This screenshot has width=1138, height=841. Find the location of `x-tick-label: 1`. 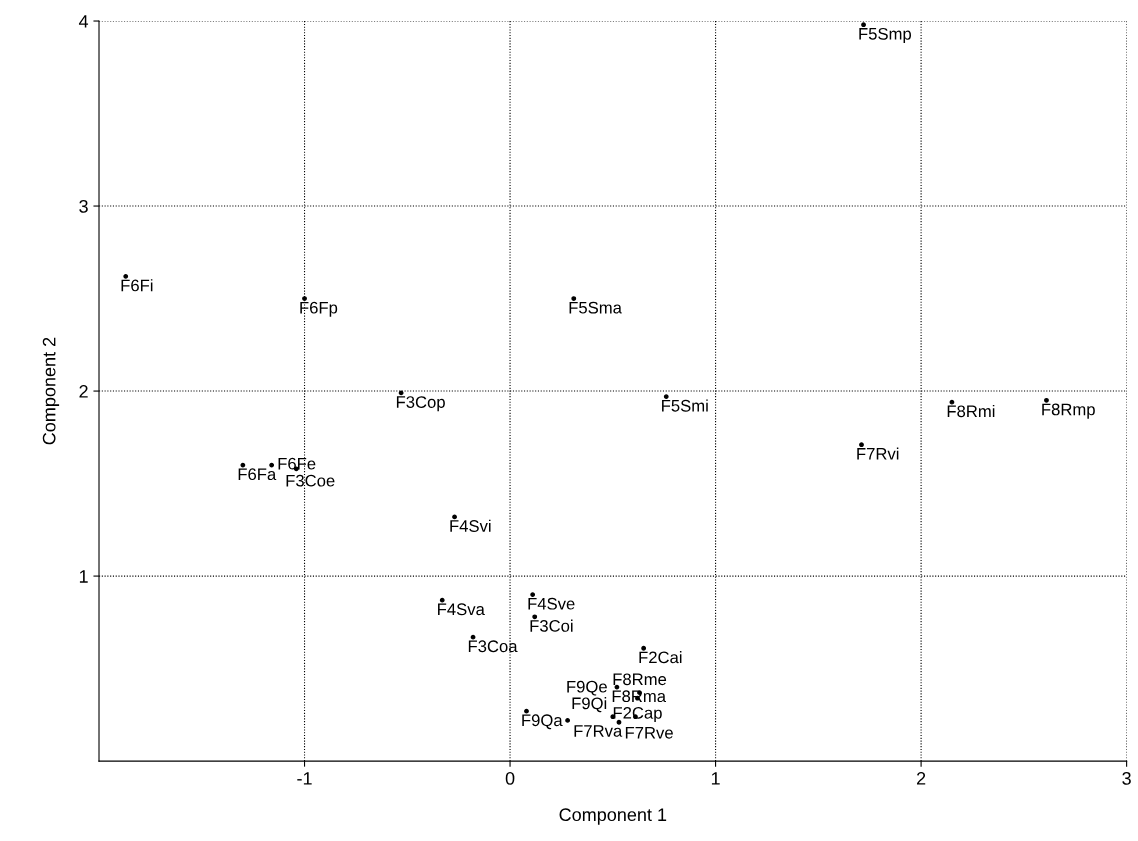

x-tick-label: 1 is located at coordinates (715, 778).